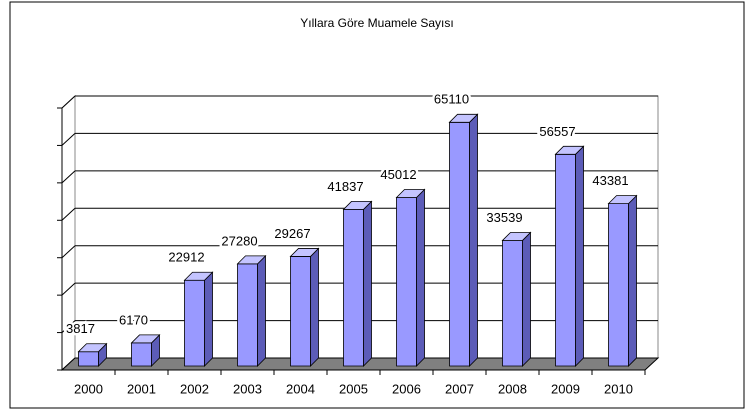 This screenshot has height=412, width=754. What do you see at coordinates (141, 388) in the screenshot?
I see `x-tick-label: 2001` at bounding box center [141, 388].